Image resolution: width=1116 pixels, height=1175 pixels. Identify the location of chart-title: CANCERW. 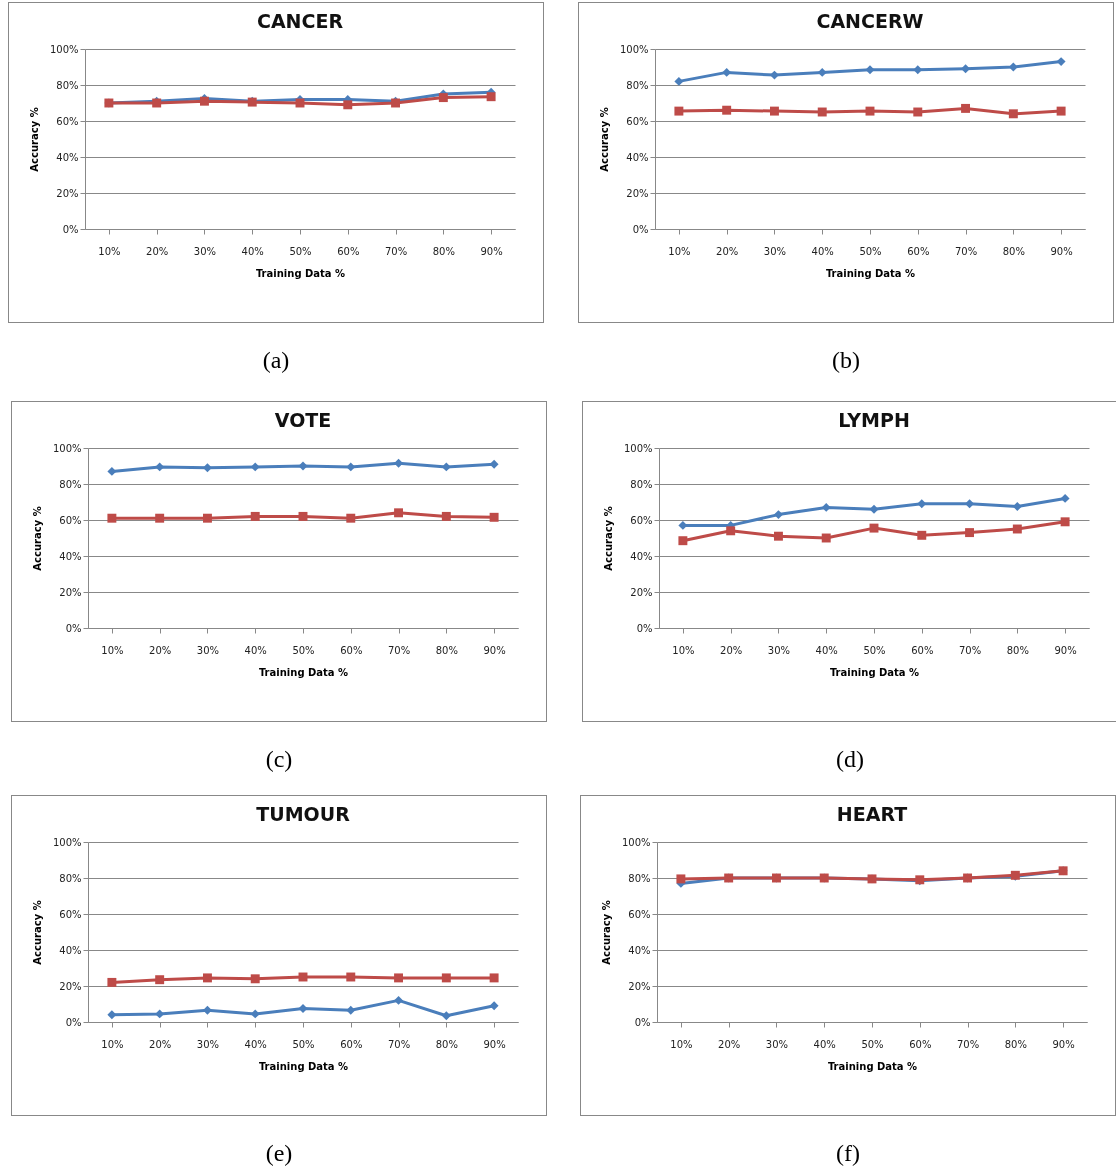
(870, 21).